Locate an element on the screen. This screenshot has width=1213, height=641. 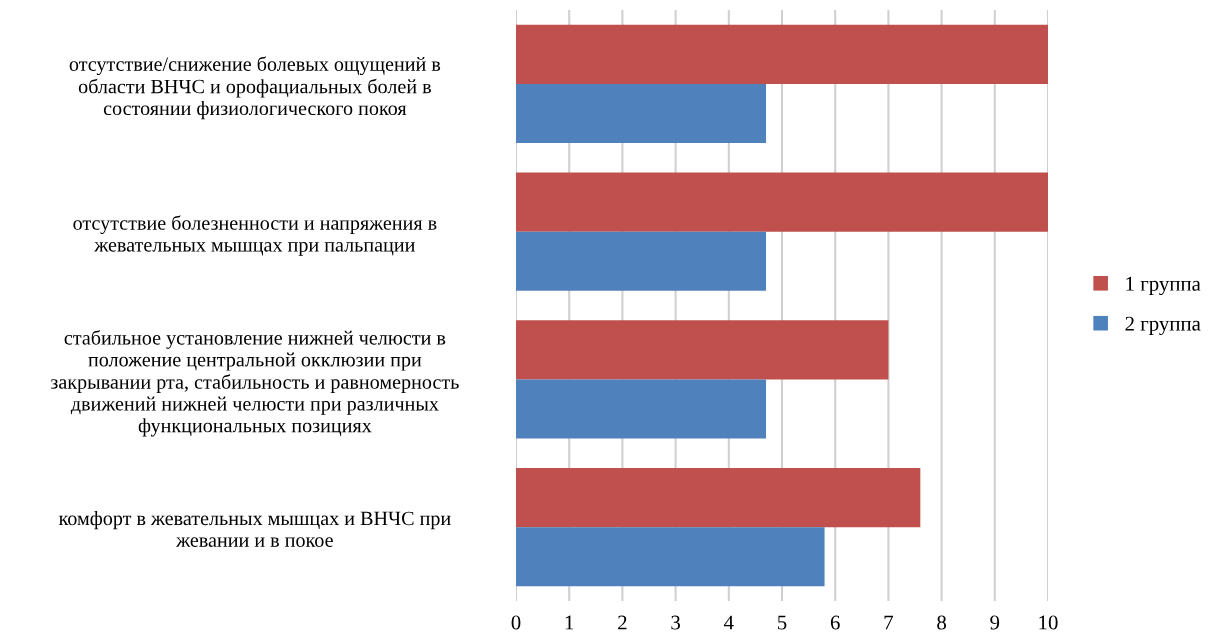
x-tick-label: 3 is located at coordinates (675, 622).